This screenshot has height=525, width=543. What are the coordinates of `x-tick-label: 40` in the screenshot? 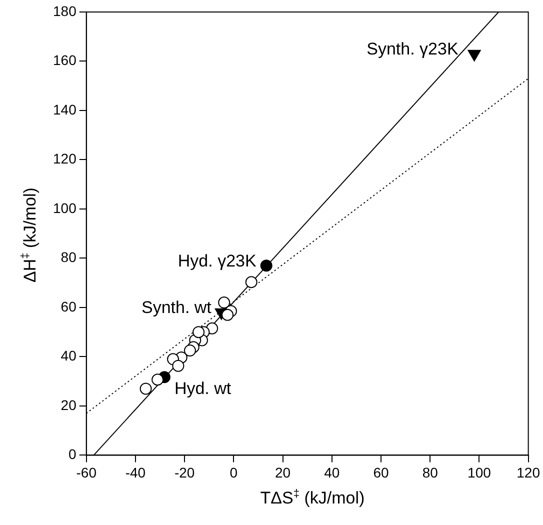 It's located at (332, 472).